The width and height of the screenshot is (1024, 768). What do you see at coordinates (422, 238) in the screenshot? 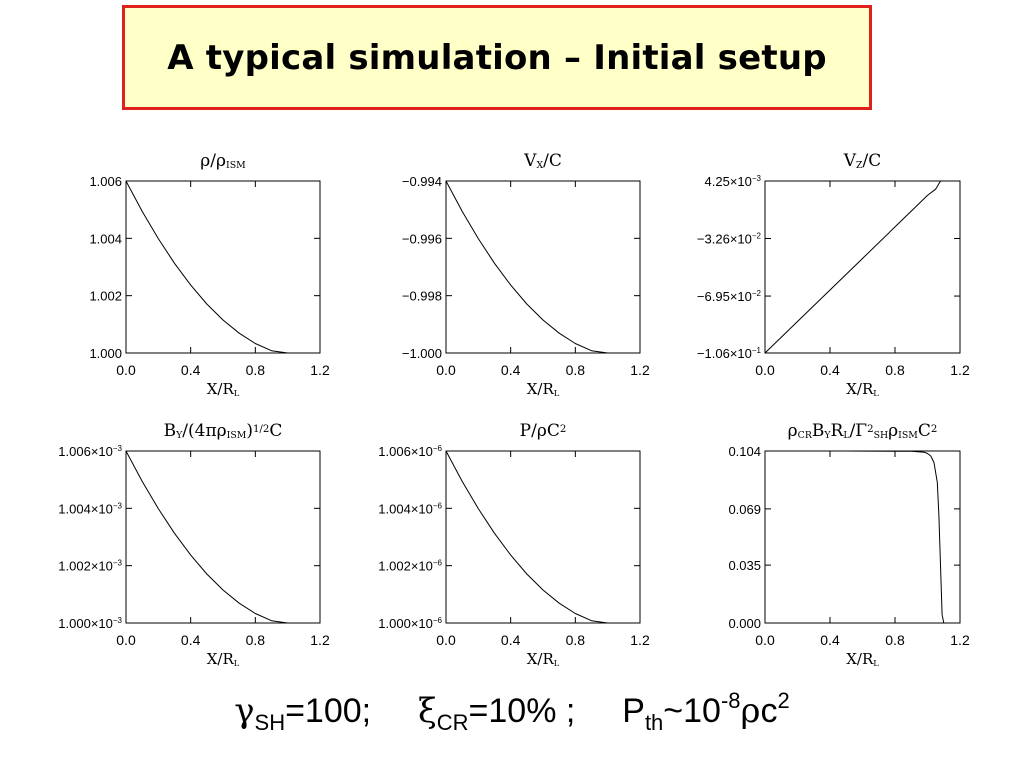
I see `y-tick-label: −0.996` at bounding box center [422, 238].